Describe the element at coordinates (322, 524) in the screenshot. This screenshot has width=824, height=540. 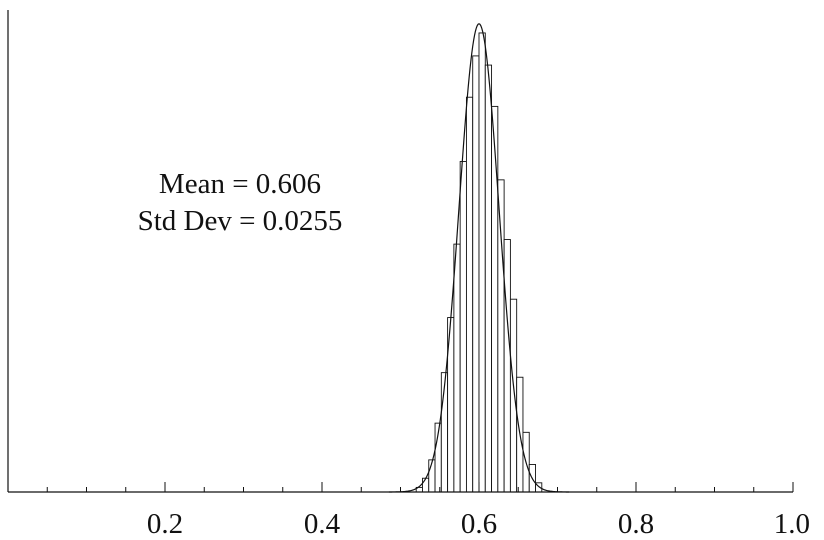
I see `x-tick-label: 0.4` at that location.